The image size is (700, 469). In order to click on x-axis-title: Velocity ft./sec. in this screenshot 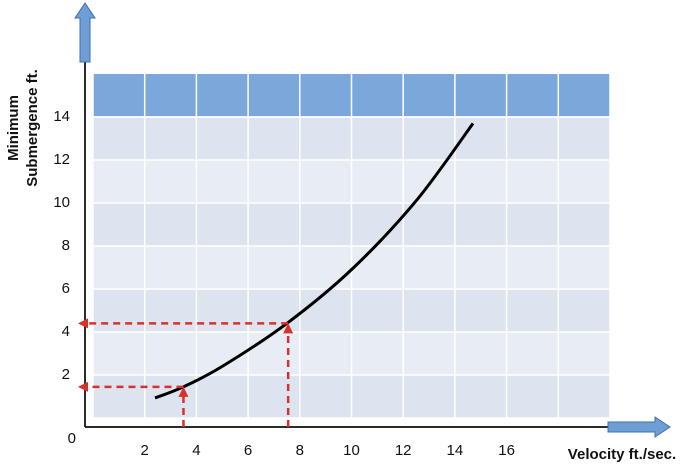, I will do `click(622, 454)`.